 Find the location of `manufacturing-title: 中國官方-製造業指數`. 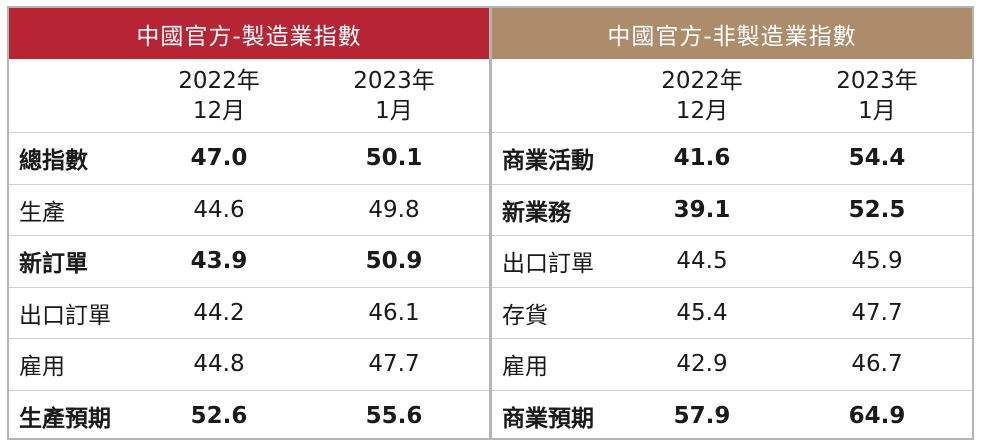

manufacturing-title: 中國官方-製造業指數 is located at coordinates (249, 33).